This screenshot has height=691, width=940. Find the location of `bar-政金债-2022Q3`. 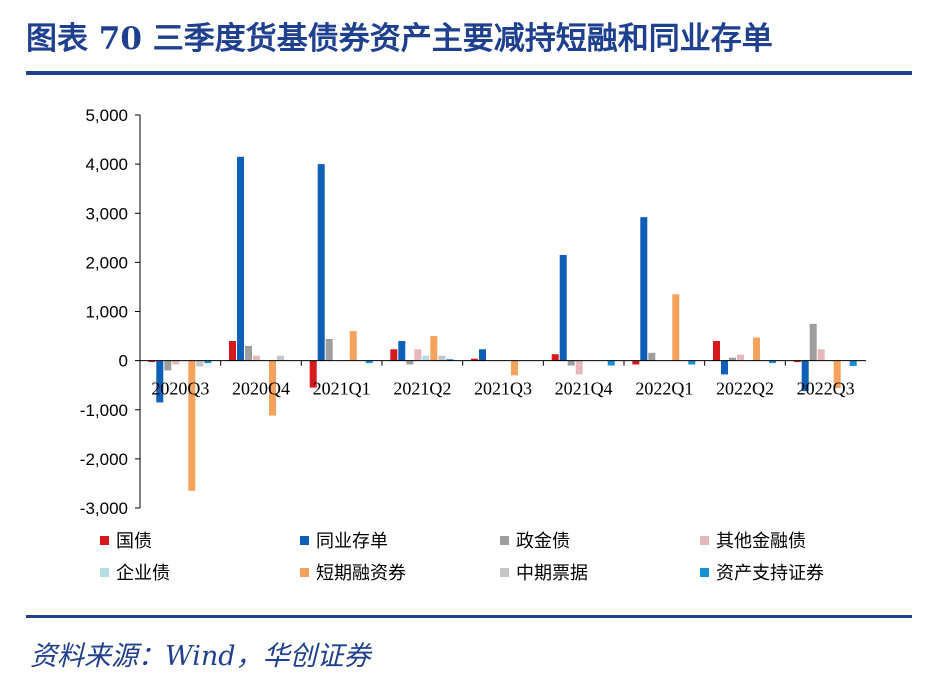

bar-政金债-2022Q3 is located at coordinates (813, 342).